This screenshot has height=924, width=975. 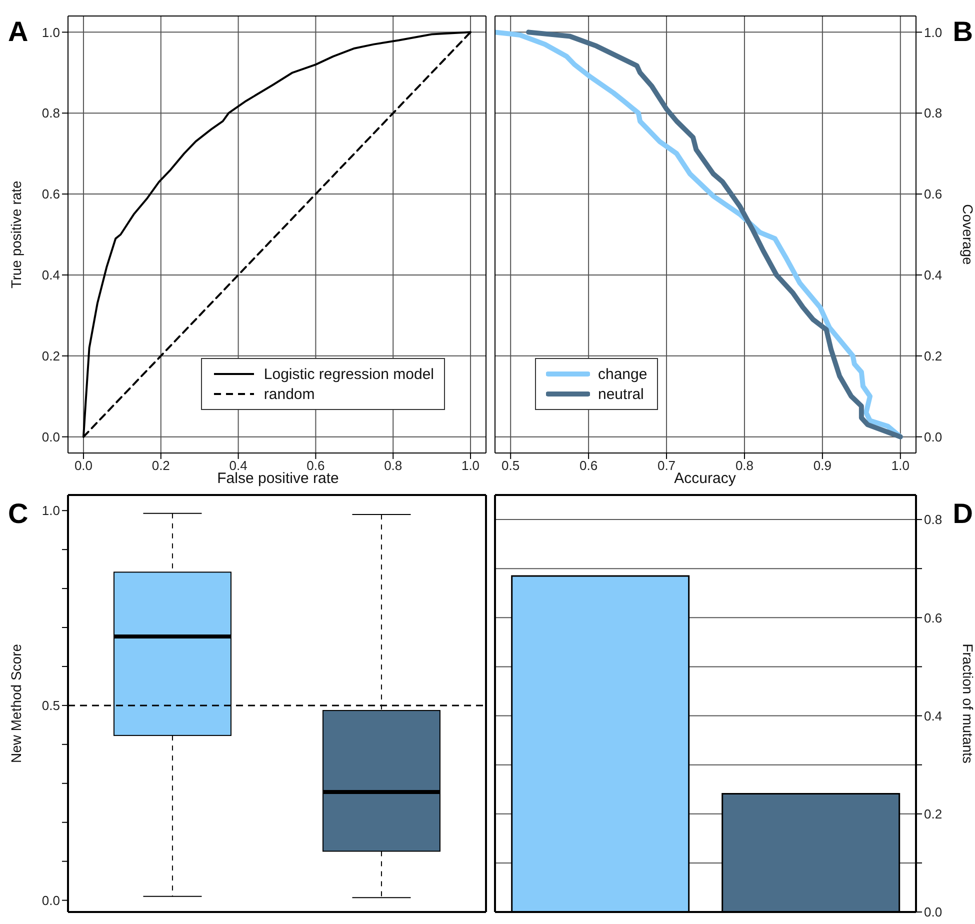 I want to click on legend-label: Logistic regression model, so click(x=349, y=374).